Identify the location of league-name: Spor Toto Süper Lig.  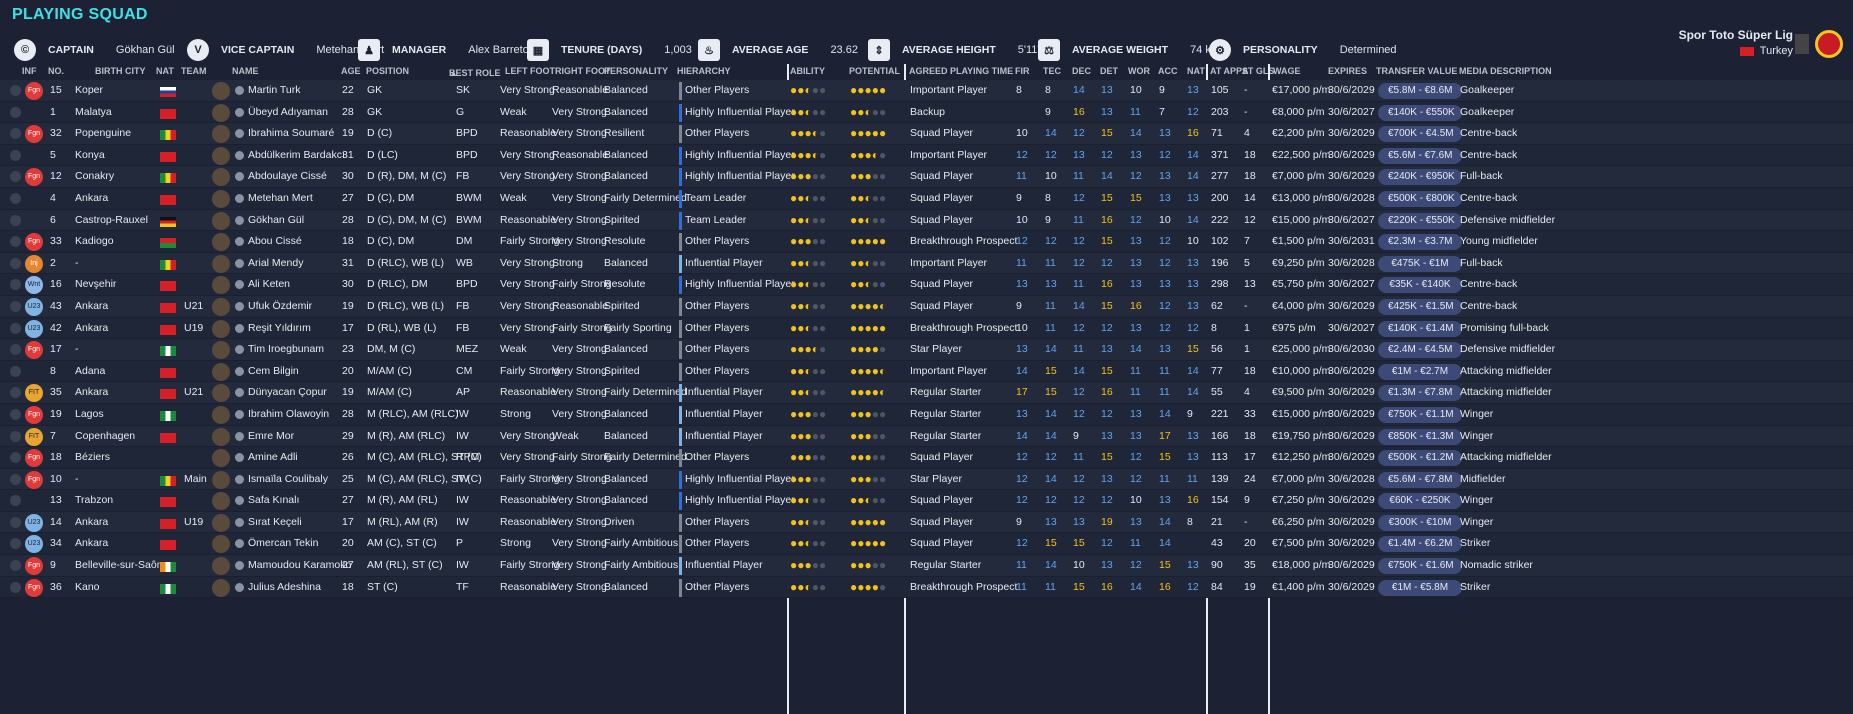
(1735, 35).